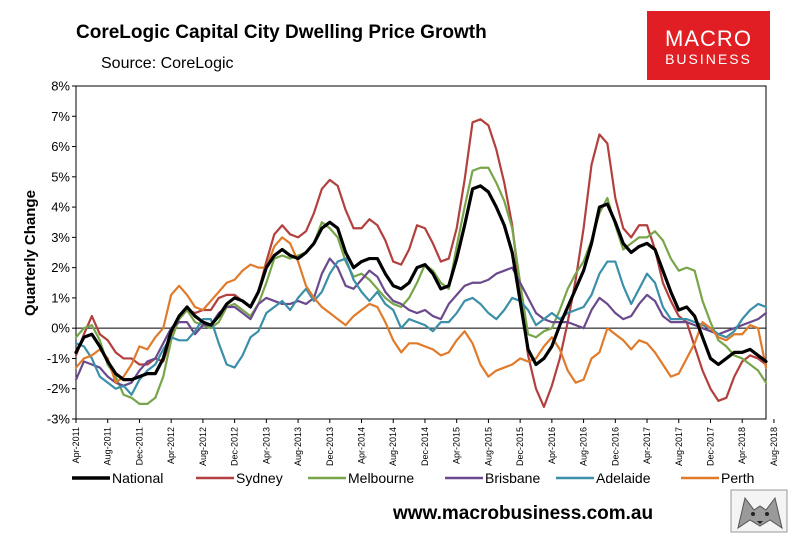  What do you see at coordinates (60, 146) in the screenshot?
I see `y-tick-label: 6%` at bounding box center [60, 146].